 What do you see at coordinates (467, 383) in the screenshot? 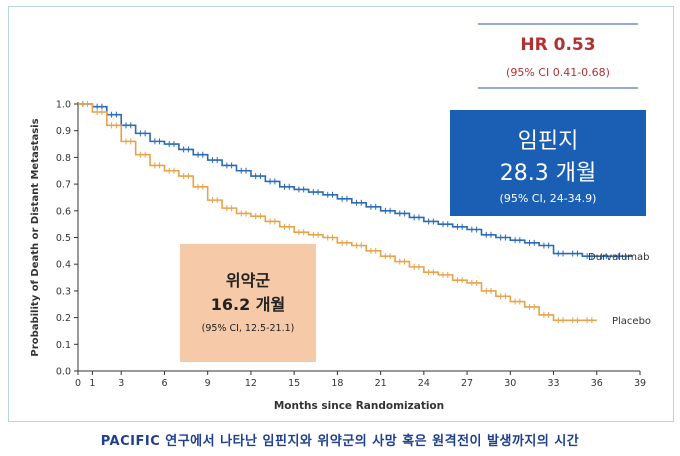
I see `x-tick-label: 27` at bounding box center [467, 383].